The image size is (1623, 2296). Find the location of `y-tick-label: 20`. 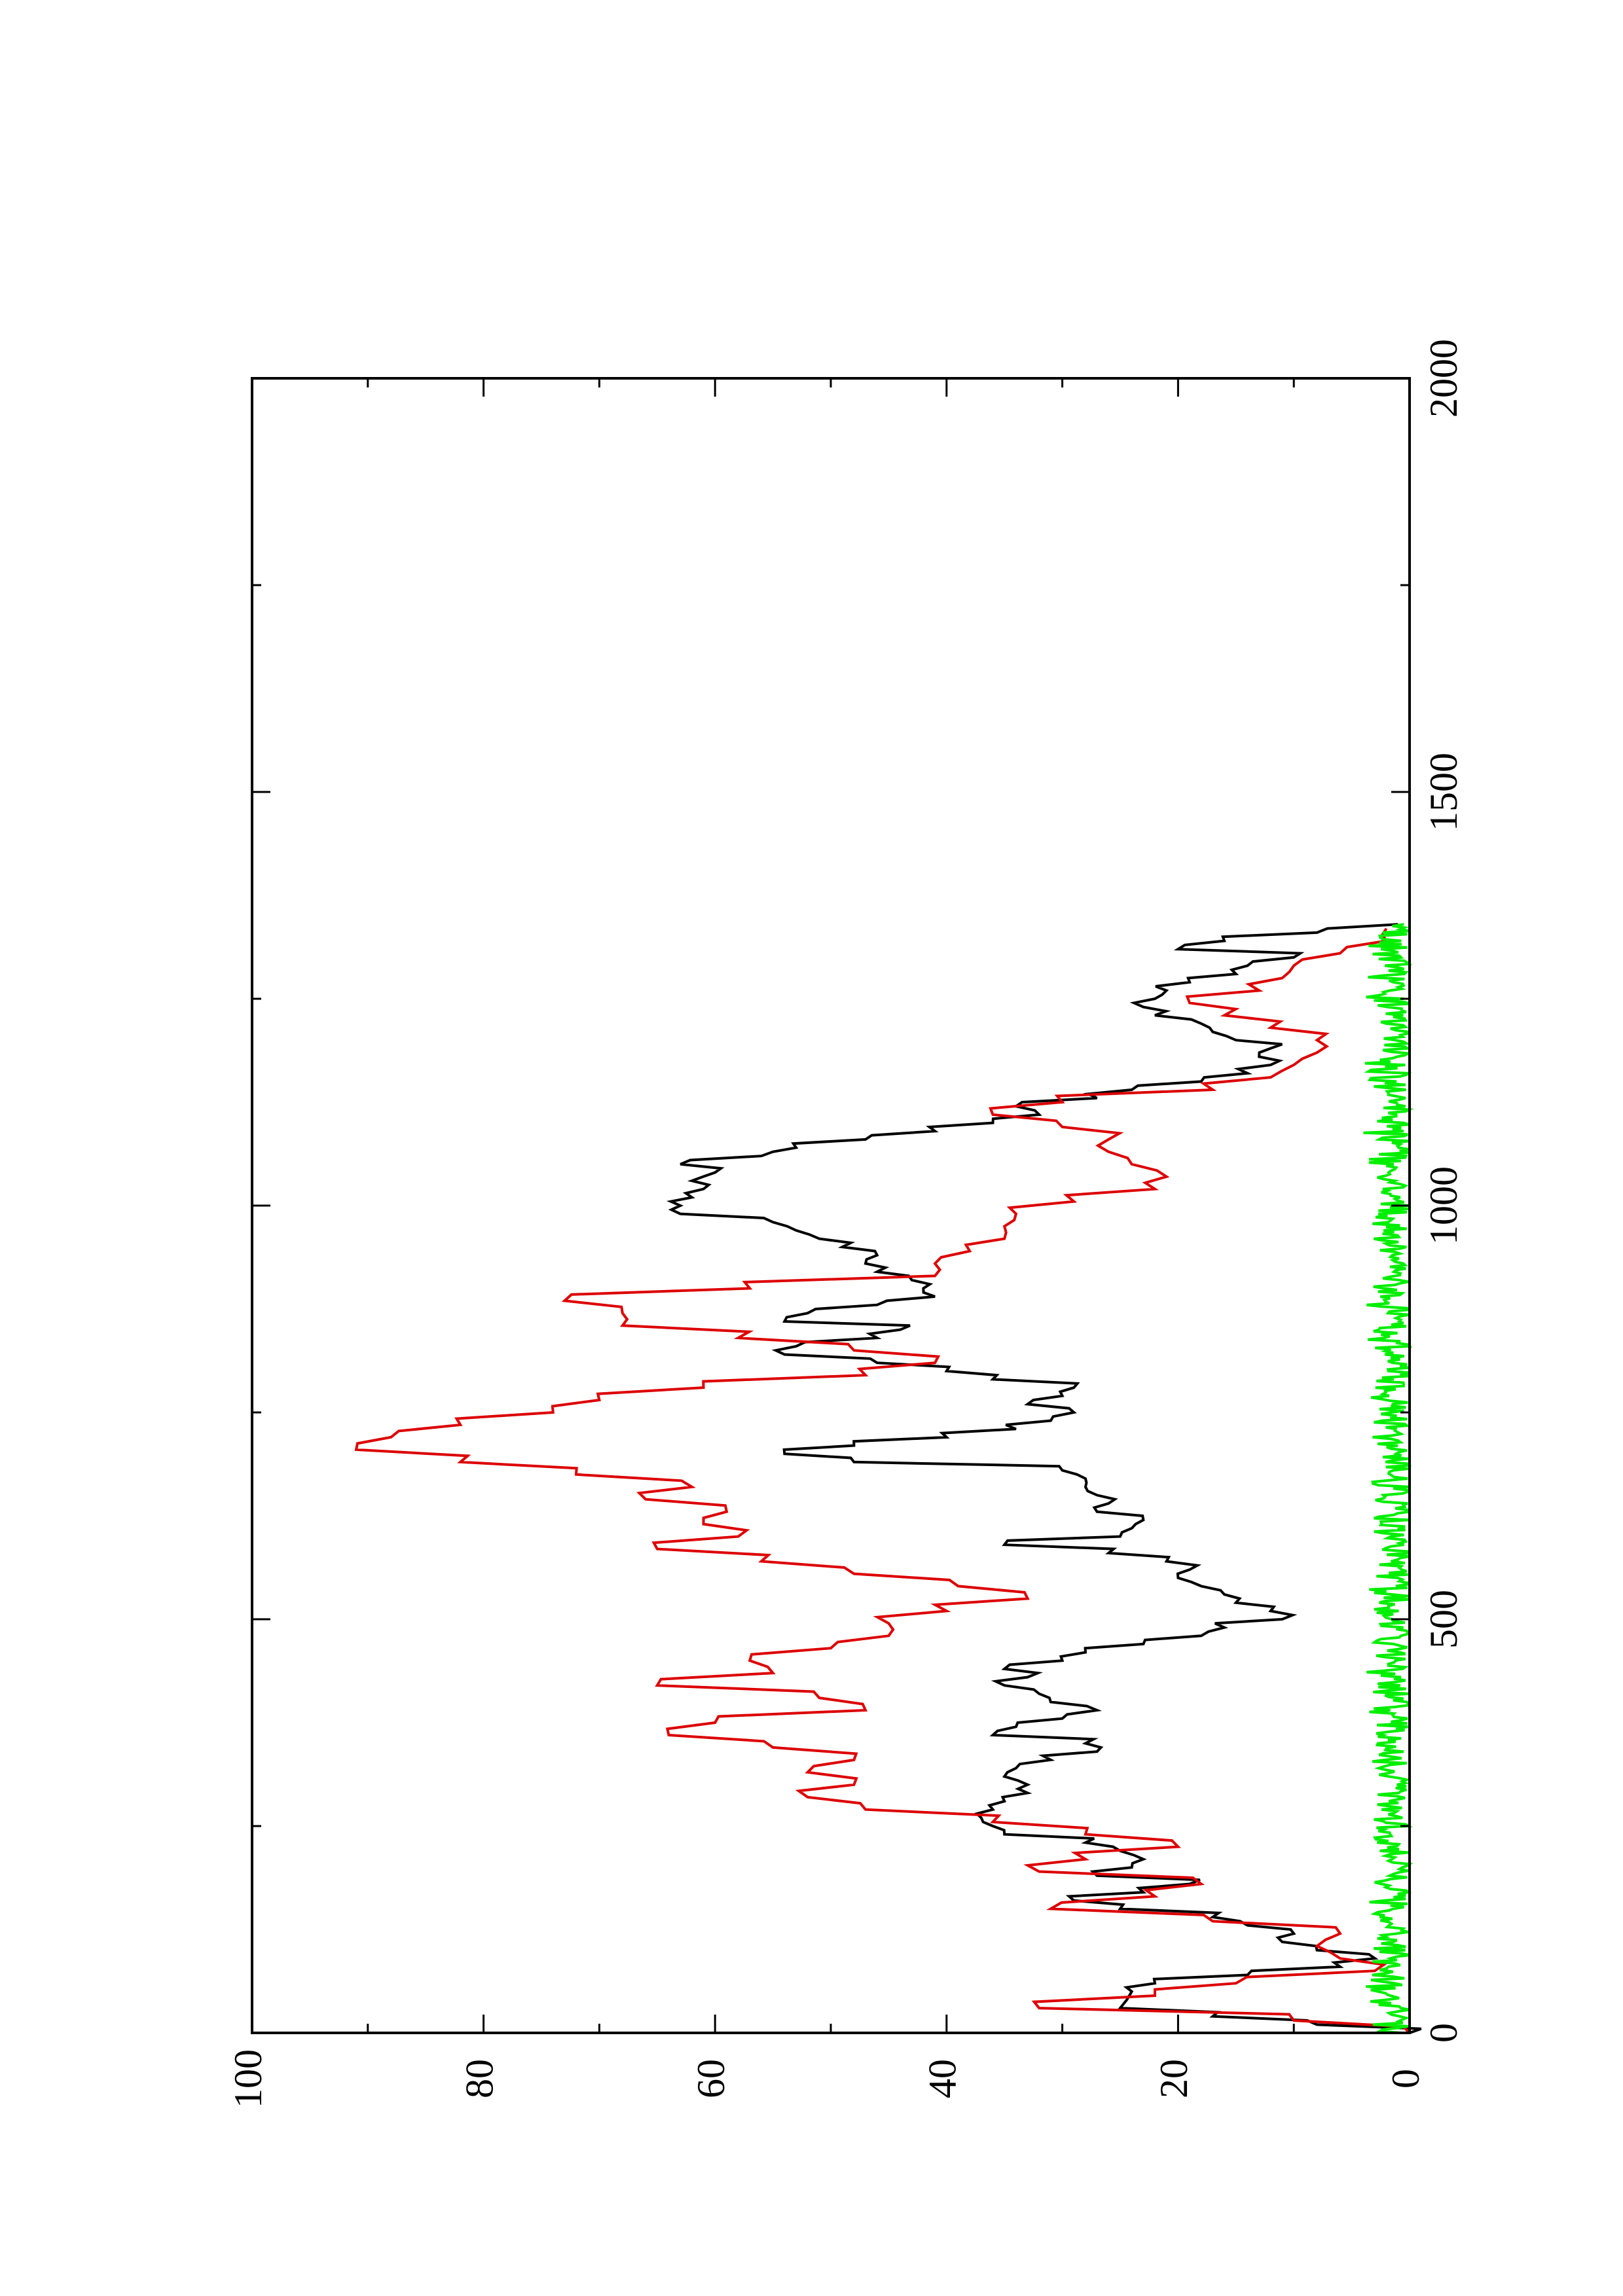

y-tick-label: 20 is located at coordinates (1173, 2078).